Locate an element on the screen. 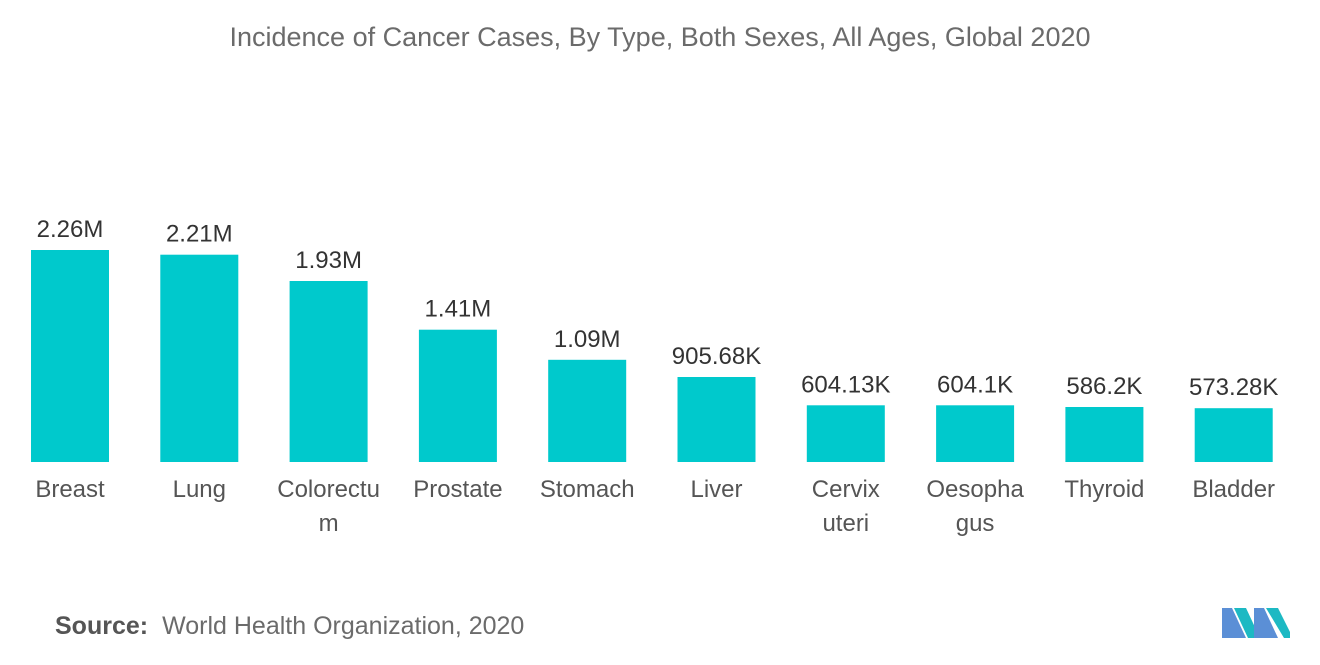  value-label-8: 586.2K is located at coordinates (1104, 386).